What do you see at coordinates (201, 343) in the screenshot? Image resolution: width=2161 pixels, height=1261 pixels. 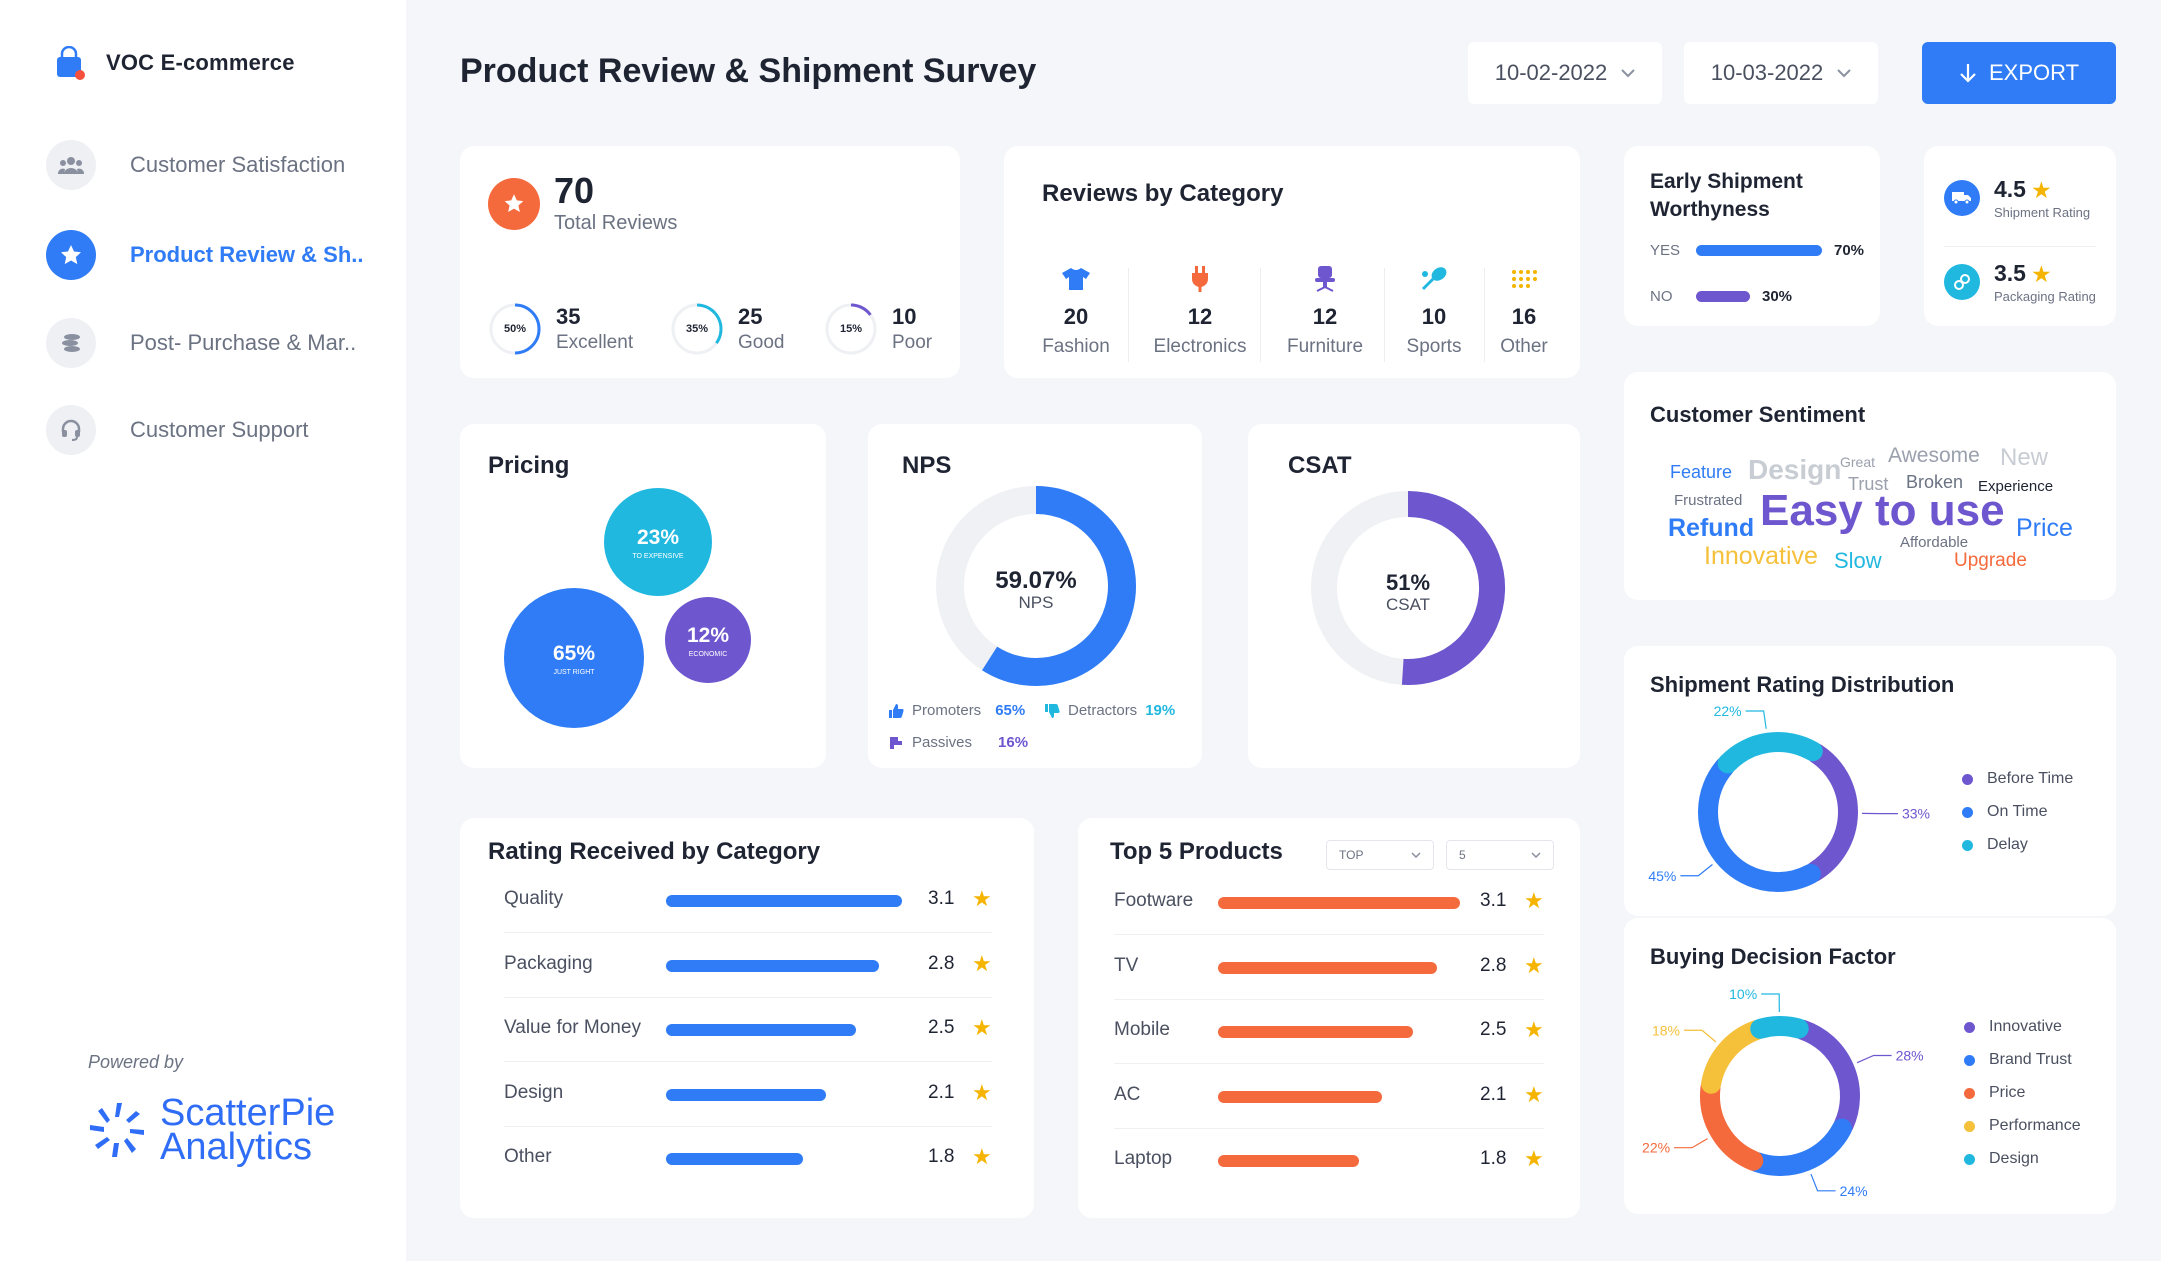 I see `sidebar-item-post-purchase: Post- Purchase & Mar..` at bounding box center [201, 343].